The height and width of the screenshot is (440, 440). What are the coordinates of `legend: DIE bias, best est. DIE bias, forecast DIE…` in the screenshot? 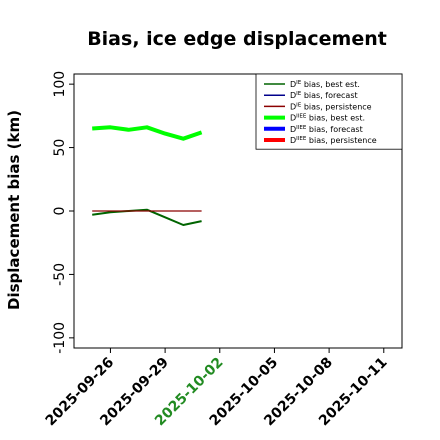 It's located at (329, 111).